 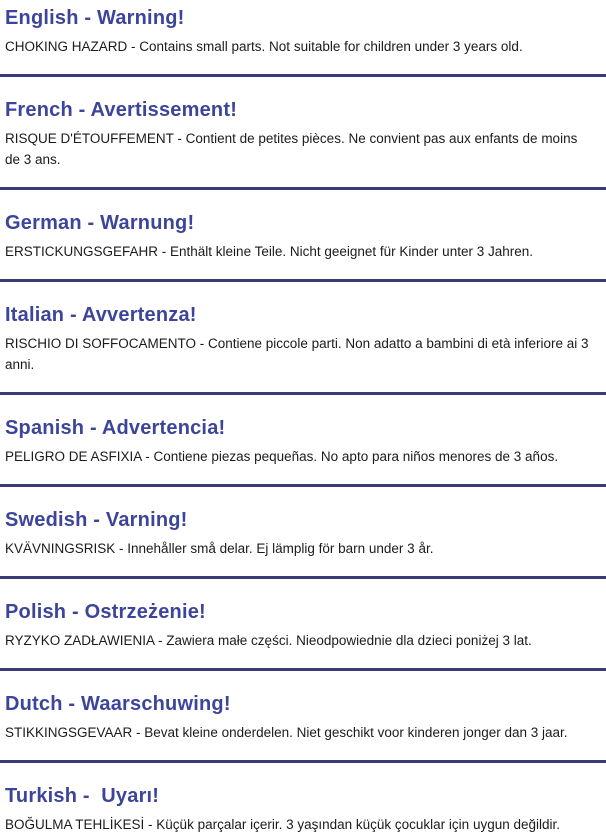 I want to click on section-heading-spanish: Spanish - Advertencia!, so click(x=115, y=428).